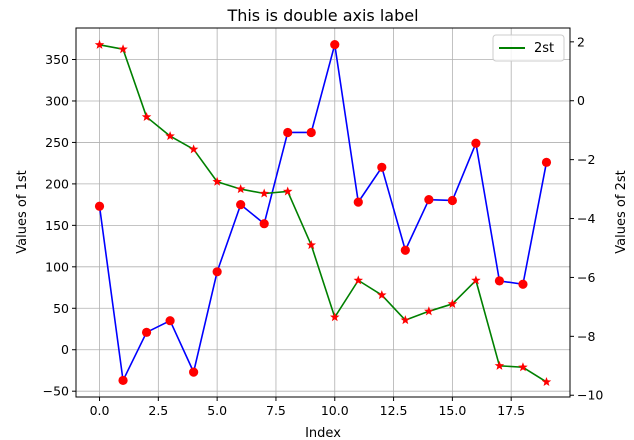 This screenshot has width=634, height=440. I want to click on y-tick-label-left: 150, so click(57, 225).